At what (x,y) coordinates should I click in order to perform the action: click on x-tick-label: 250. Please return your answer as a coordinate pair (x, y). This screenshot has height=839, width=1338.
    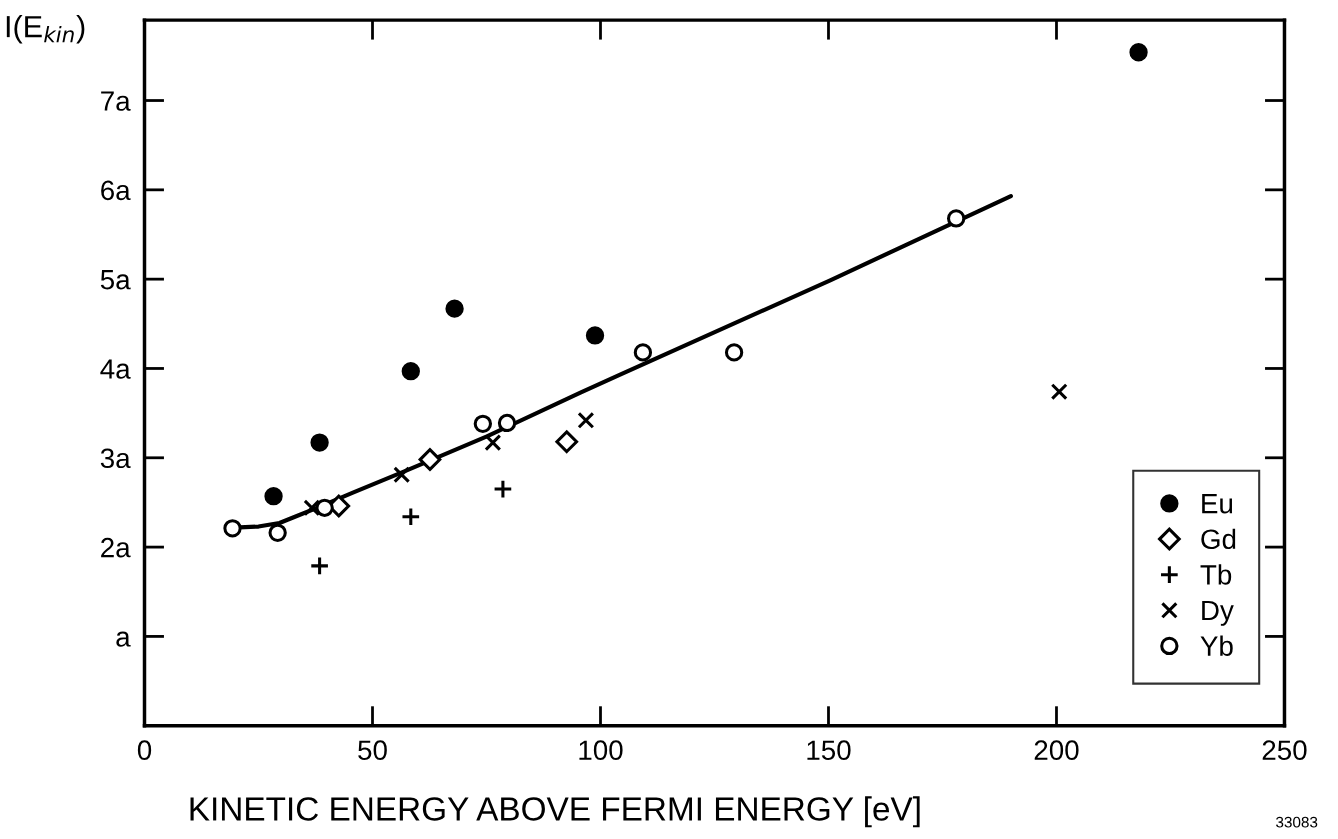
    Looking at the image, I should click on (1284, 750).